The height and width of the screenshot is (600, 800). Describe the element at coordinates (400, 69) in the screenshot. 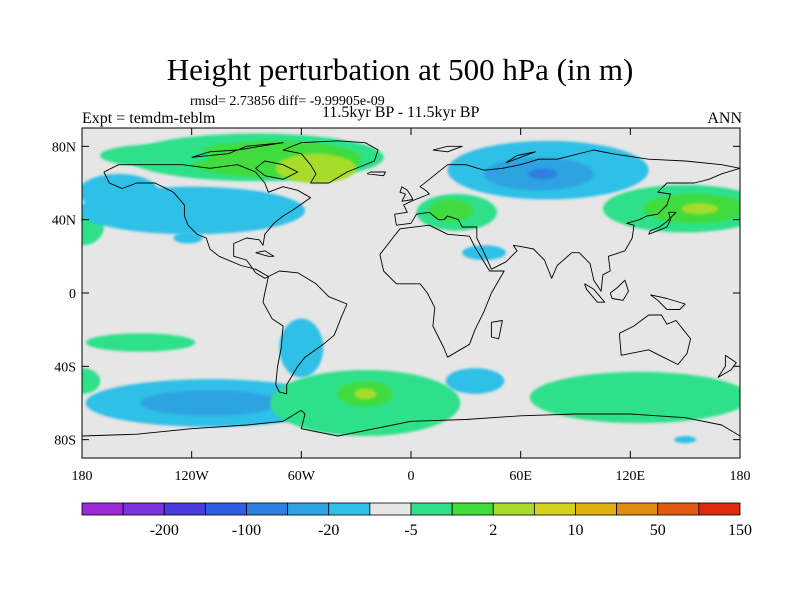

I see `map-title: Height perturbation at 500 hPa (in m)` at that location.